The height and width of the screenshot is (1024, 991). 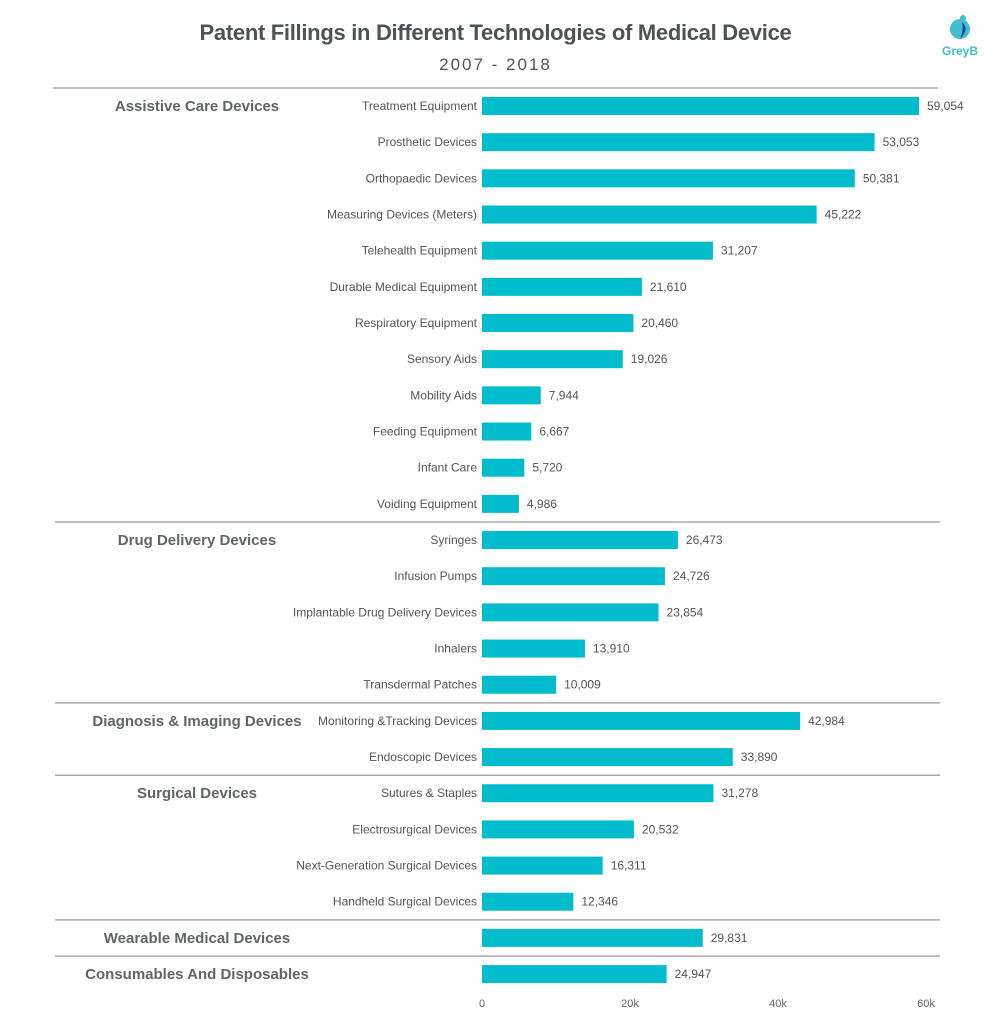 What do you see at coordinates (547, 468) in the screenshot?
I see `data-label: 5,720` at bounding box center [547, 468].